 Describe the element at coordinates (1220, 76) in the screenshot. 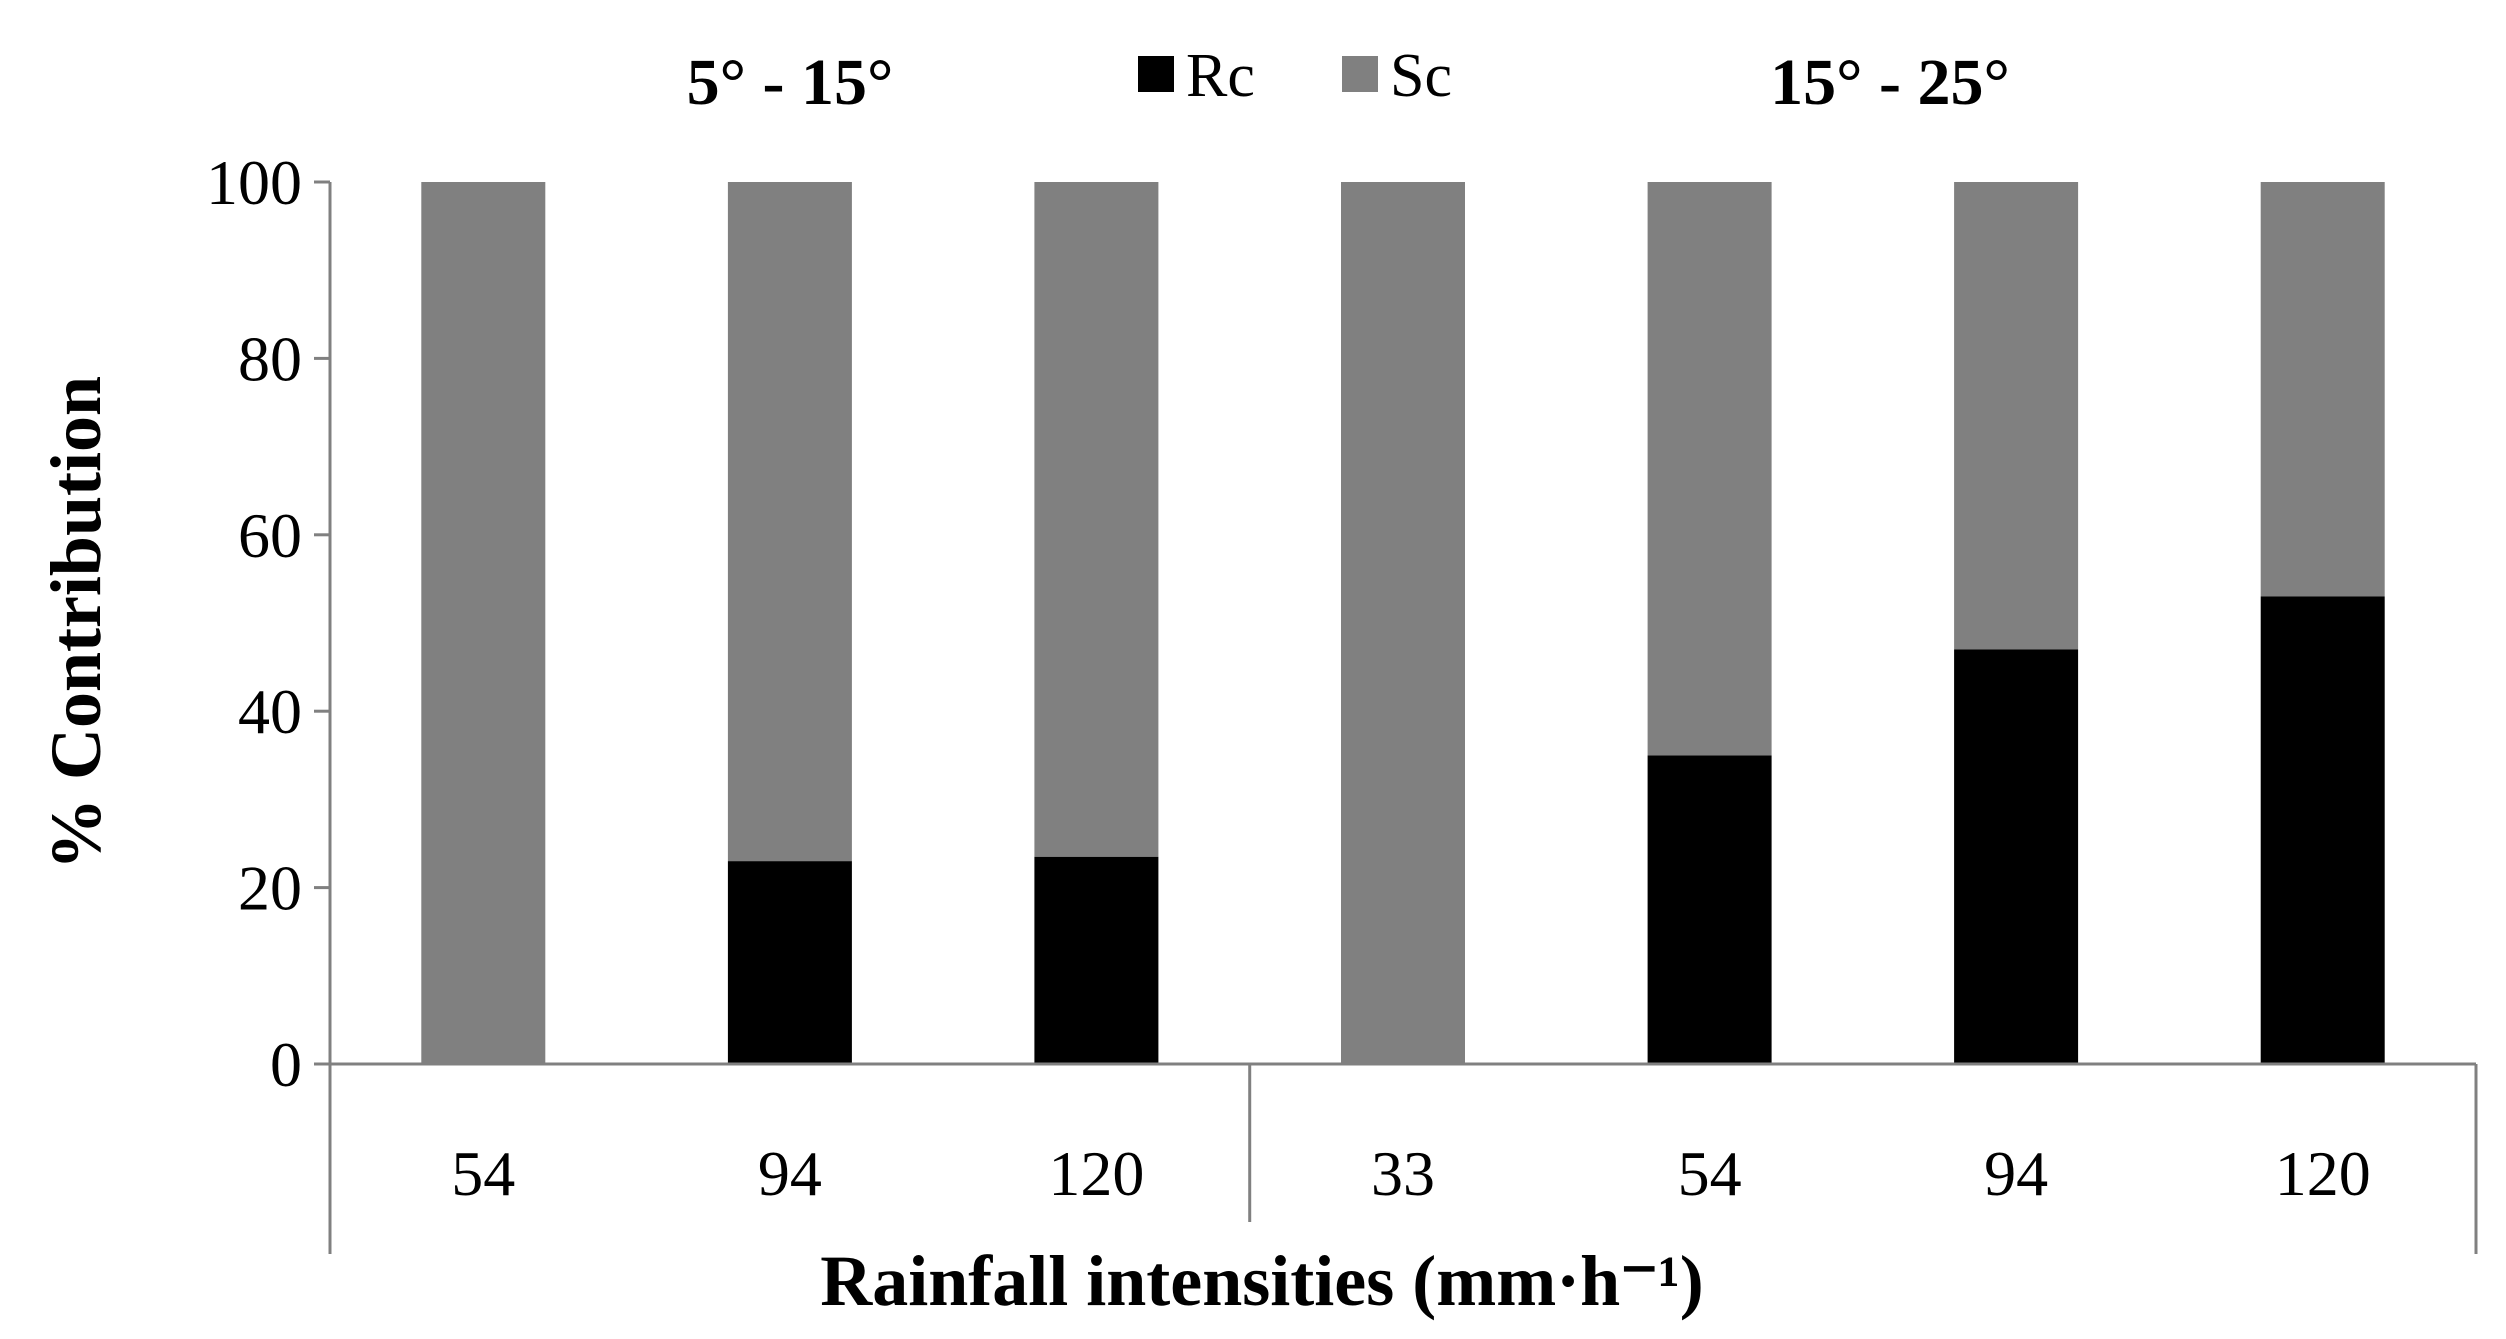

I see `legend-label-rc: Rc` at that location.